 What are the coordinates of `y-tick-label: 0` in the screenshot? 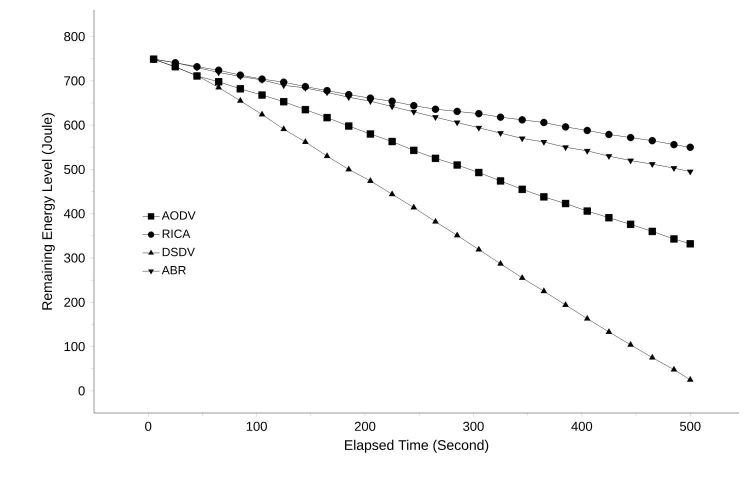 It's located at (81, 391).